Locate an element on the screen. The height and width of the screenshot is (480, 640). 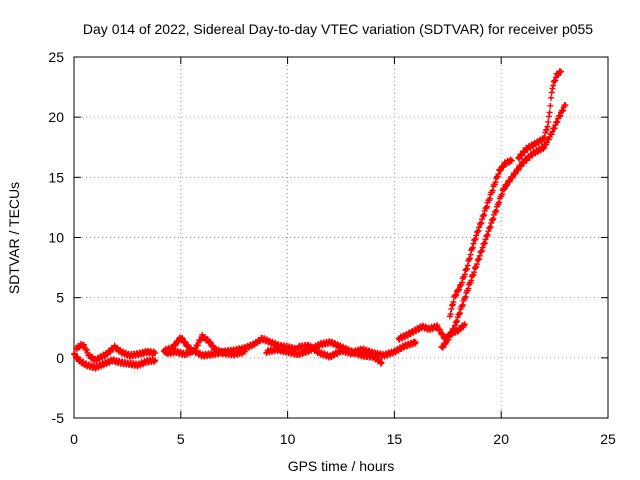
y-tick-label: 0 is located at coordinates (60, 358).